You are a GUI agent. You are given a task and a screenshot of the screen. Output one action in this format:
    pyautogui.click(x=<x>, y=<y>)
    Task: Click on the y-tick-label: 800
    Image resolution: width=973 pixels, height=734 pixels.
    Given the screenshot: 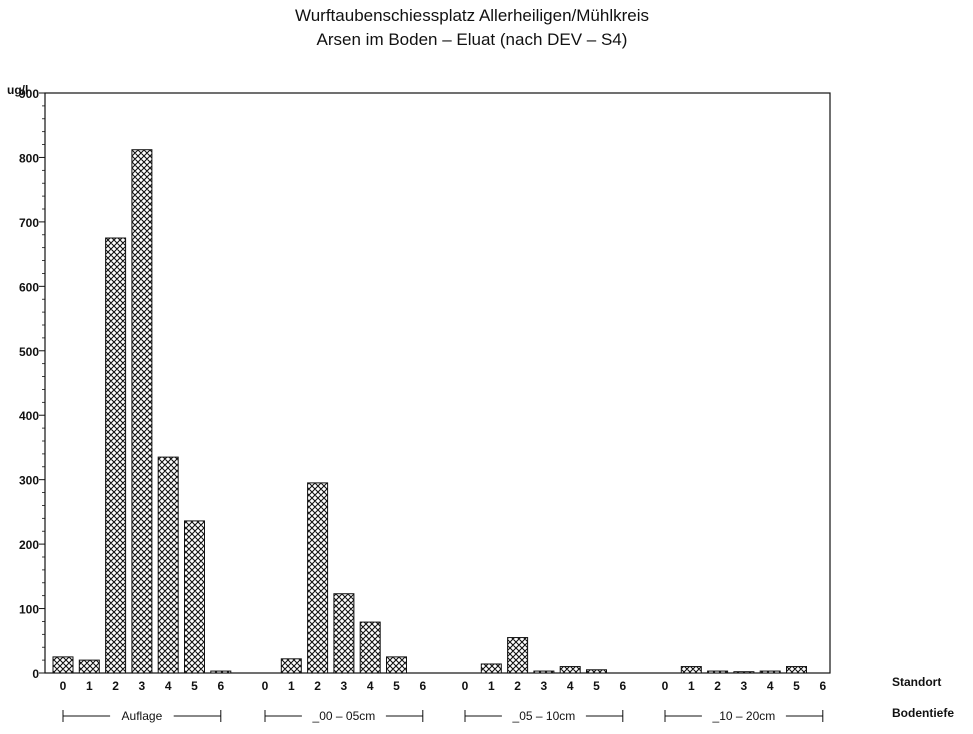 What is the action you would take?
    pyautogui.click(x=29, y=158)
    